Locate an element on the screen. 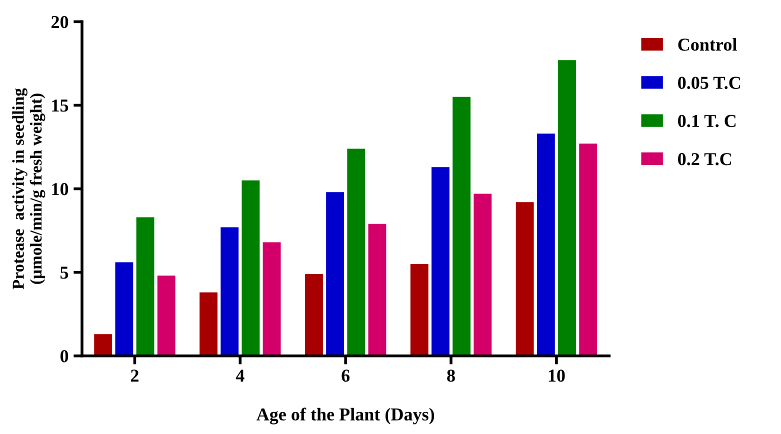  x-tick-label: 8 is located at coordinates (451, 376).